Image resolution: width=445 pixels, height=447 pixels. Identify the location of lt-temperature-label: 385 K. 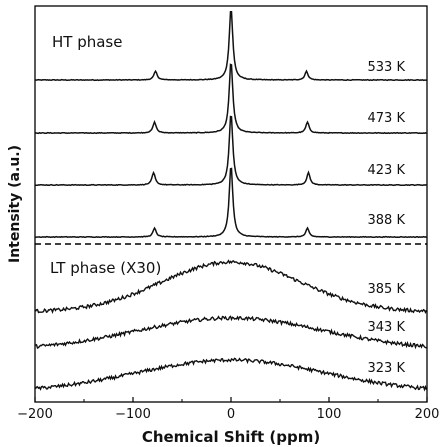
(387, 289).